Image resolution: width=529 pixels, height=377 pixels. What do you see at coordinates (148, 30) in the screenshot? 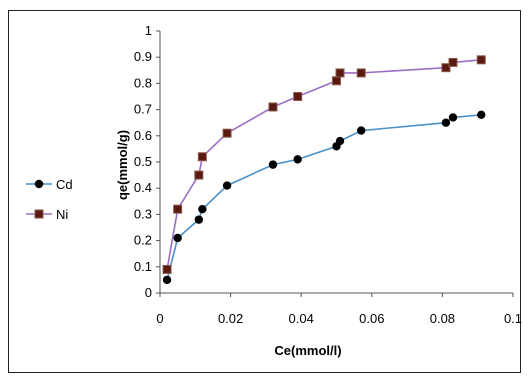
I see `y-tick-label: 1` at bounding box center [148, 30].